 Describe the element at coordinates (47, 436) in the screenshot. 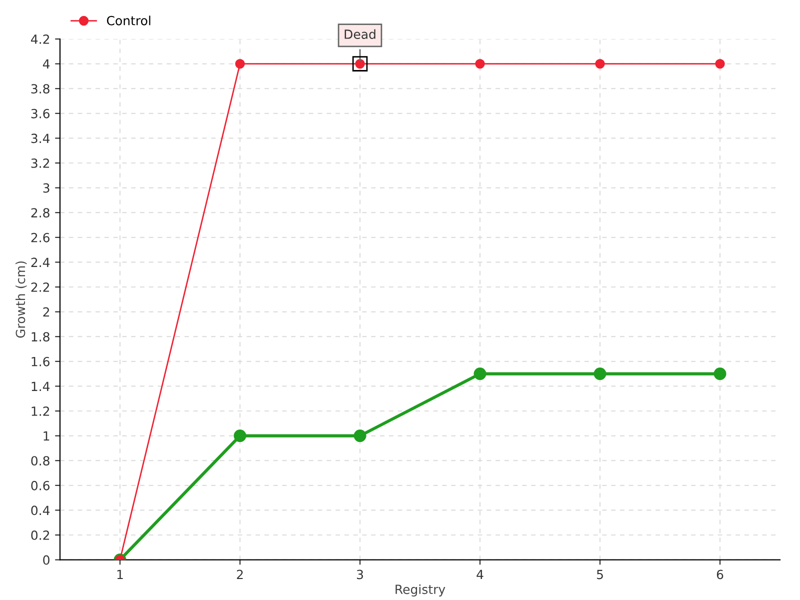

I see `y-tick-label: 1` at that location.